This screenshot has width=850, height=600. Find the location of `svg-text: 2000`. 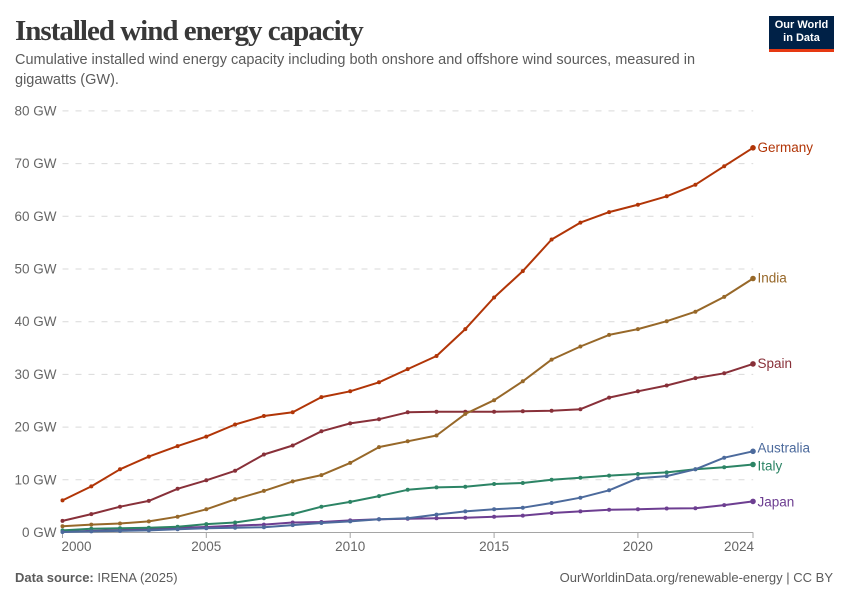

svg-text: 2000 is located at coordinates (77, 546).